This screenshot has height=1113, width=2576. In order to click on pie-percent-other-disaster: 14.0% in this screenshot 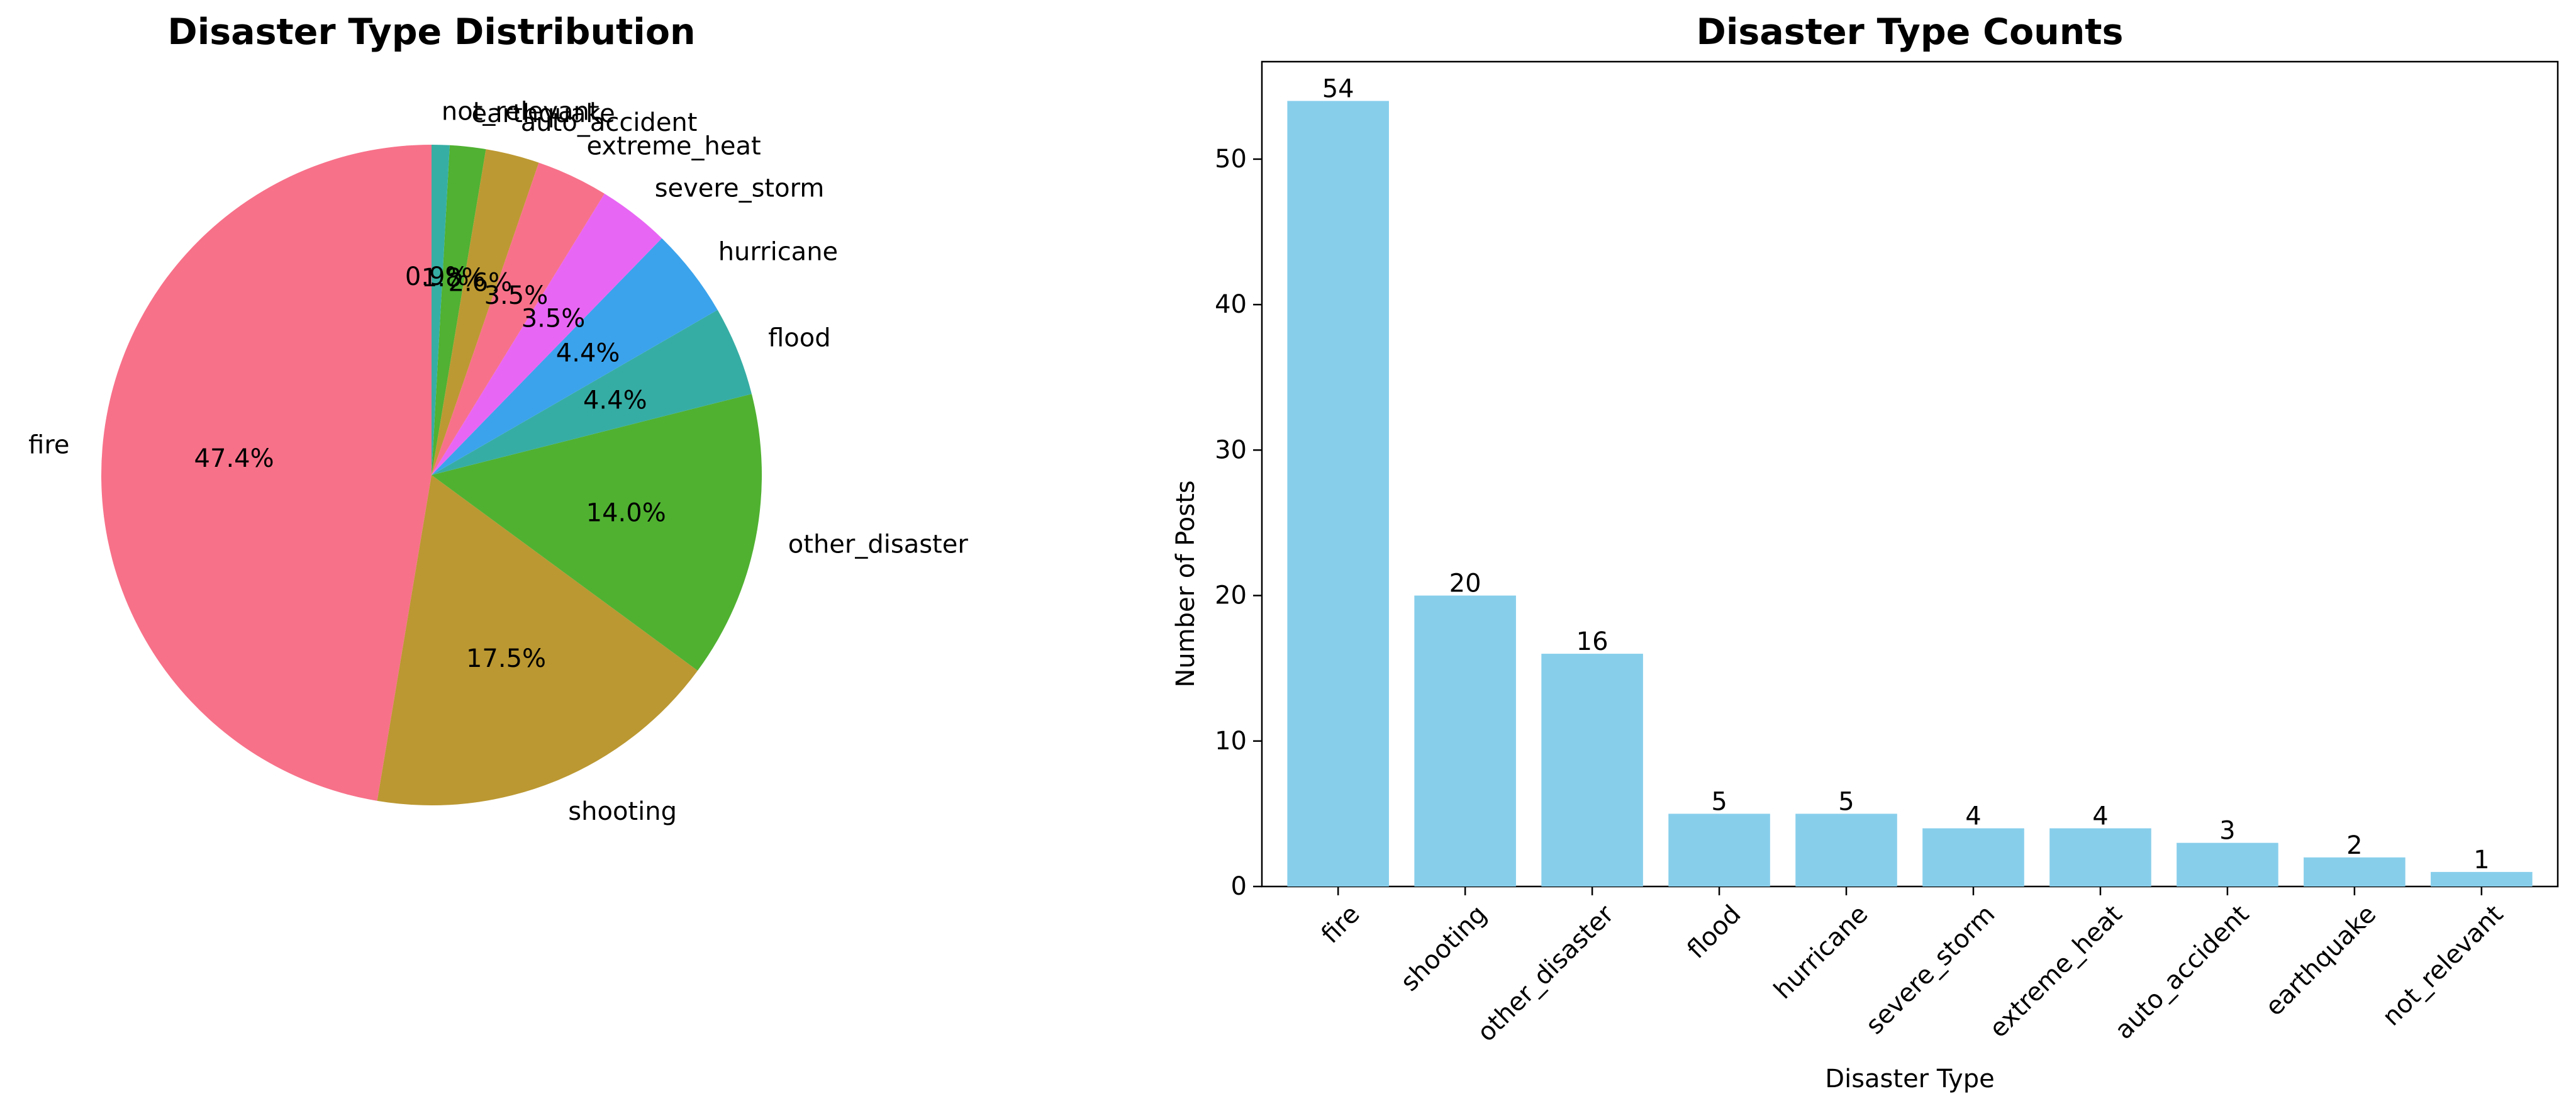, I will do `click(626, 512)`.